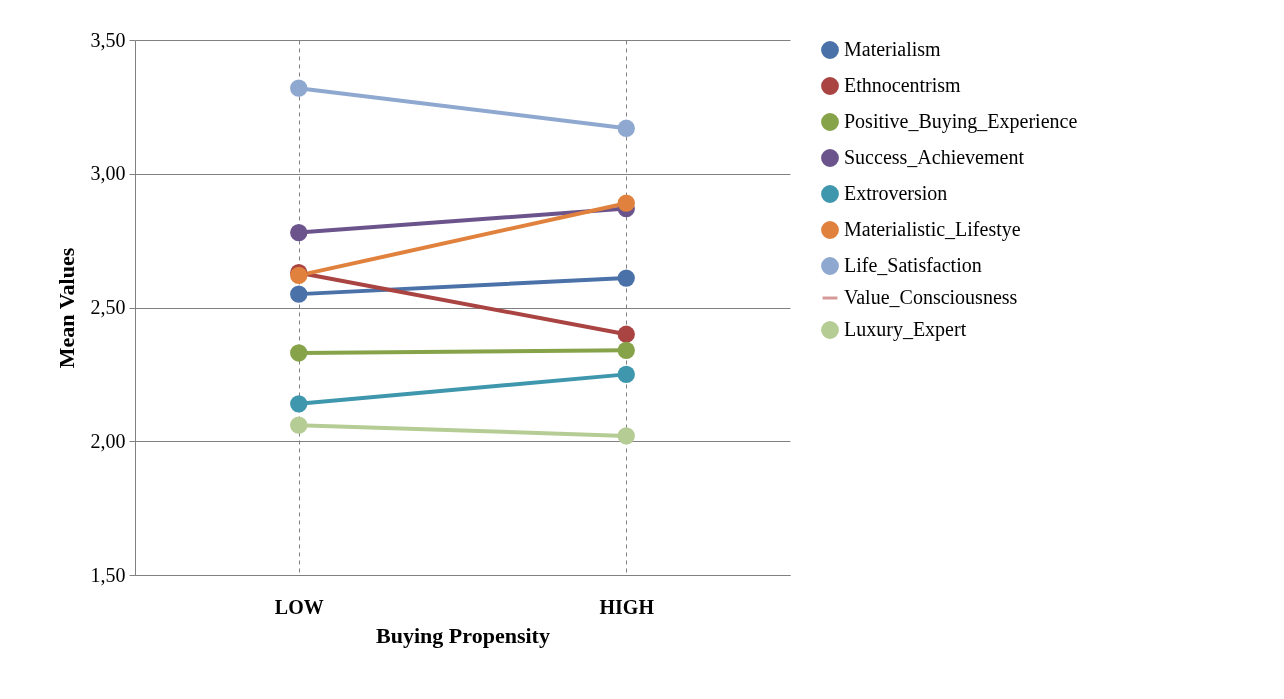 The image size is (1284, 699). Describe the element at coordinates (961, 121) in the screenshot. I see `legend-label: Positive_Buying_Experience` at that location.